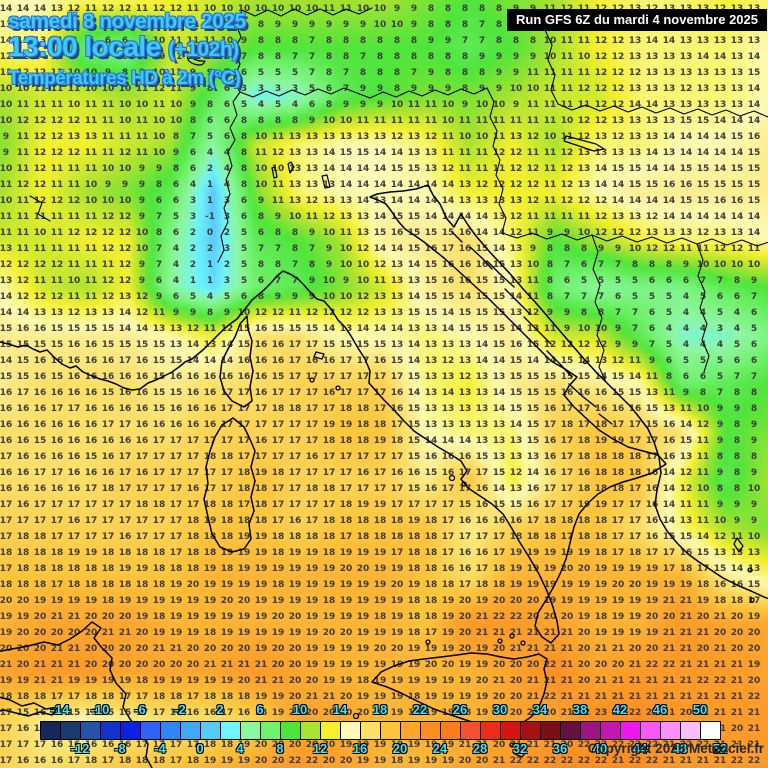  Describe the element at coordinates (295, 89) in the screenshot. I see `svg-text: 3` at that location.